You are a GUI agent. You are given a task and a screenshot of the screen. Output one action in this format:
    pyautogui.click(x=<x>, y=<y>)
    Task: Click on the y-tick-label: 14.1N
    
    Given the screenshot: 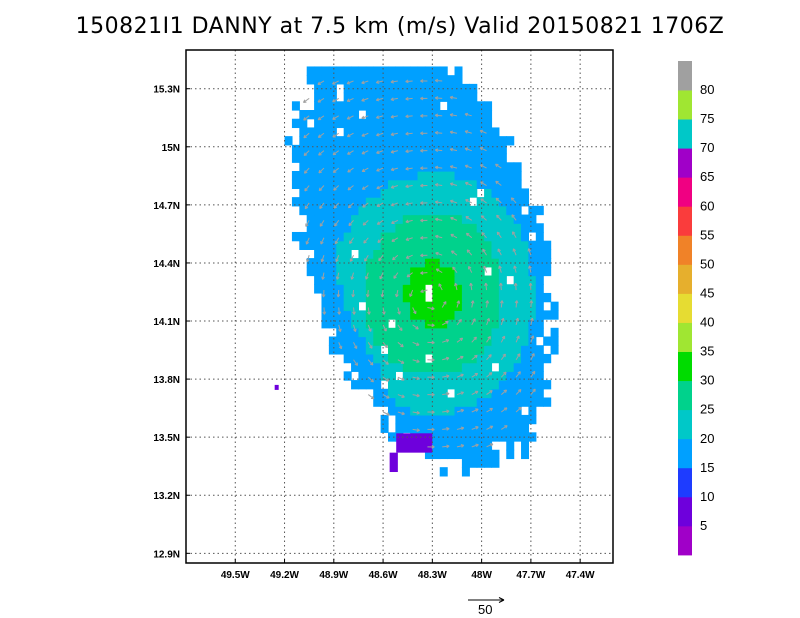 What is the action you would take?
    pyautogui.click(x=166, y=322)
    